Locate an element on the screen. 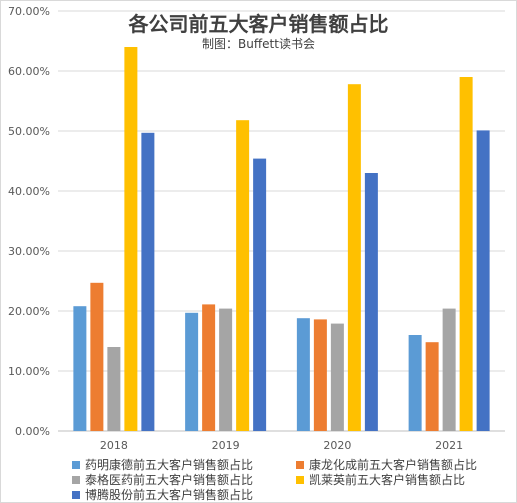 This screenshot has width=517, height=503. y-tick-label: 0.00% is located at coordinates (32, 431).